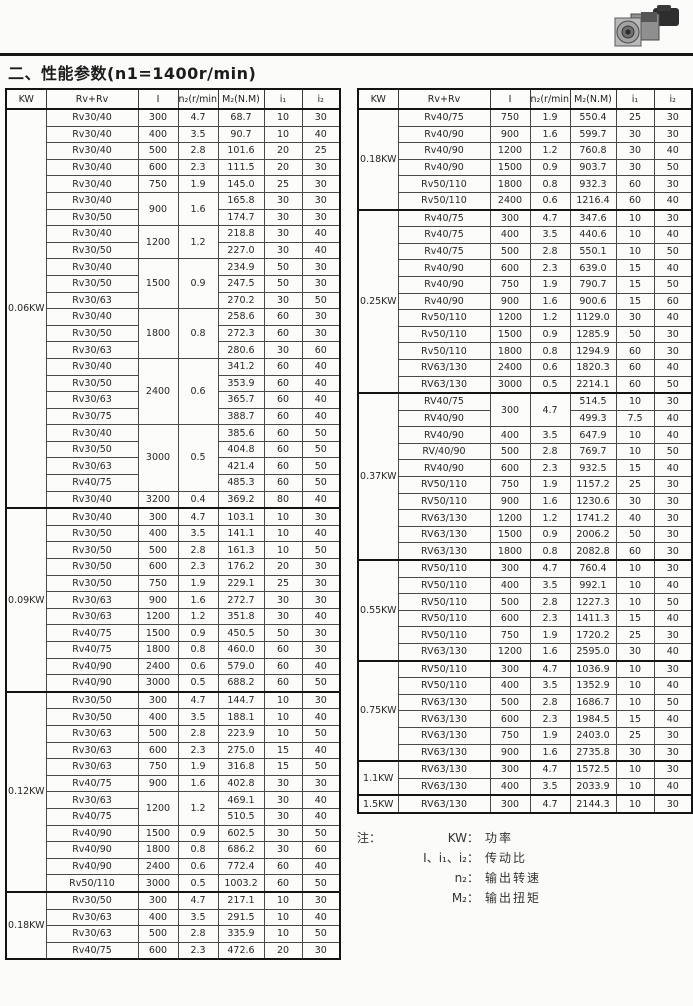 This screenshot has height=1006, width=693. What do you see at coordinates (593, 686) in the screenshot?
I see `torque-cell: 1352.9` at bounding box center [593, 686].